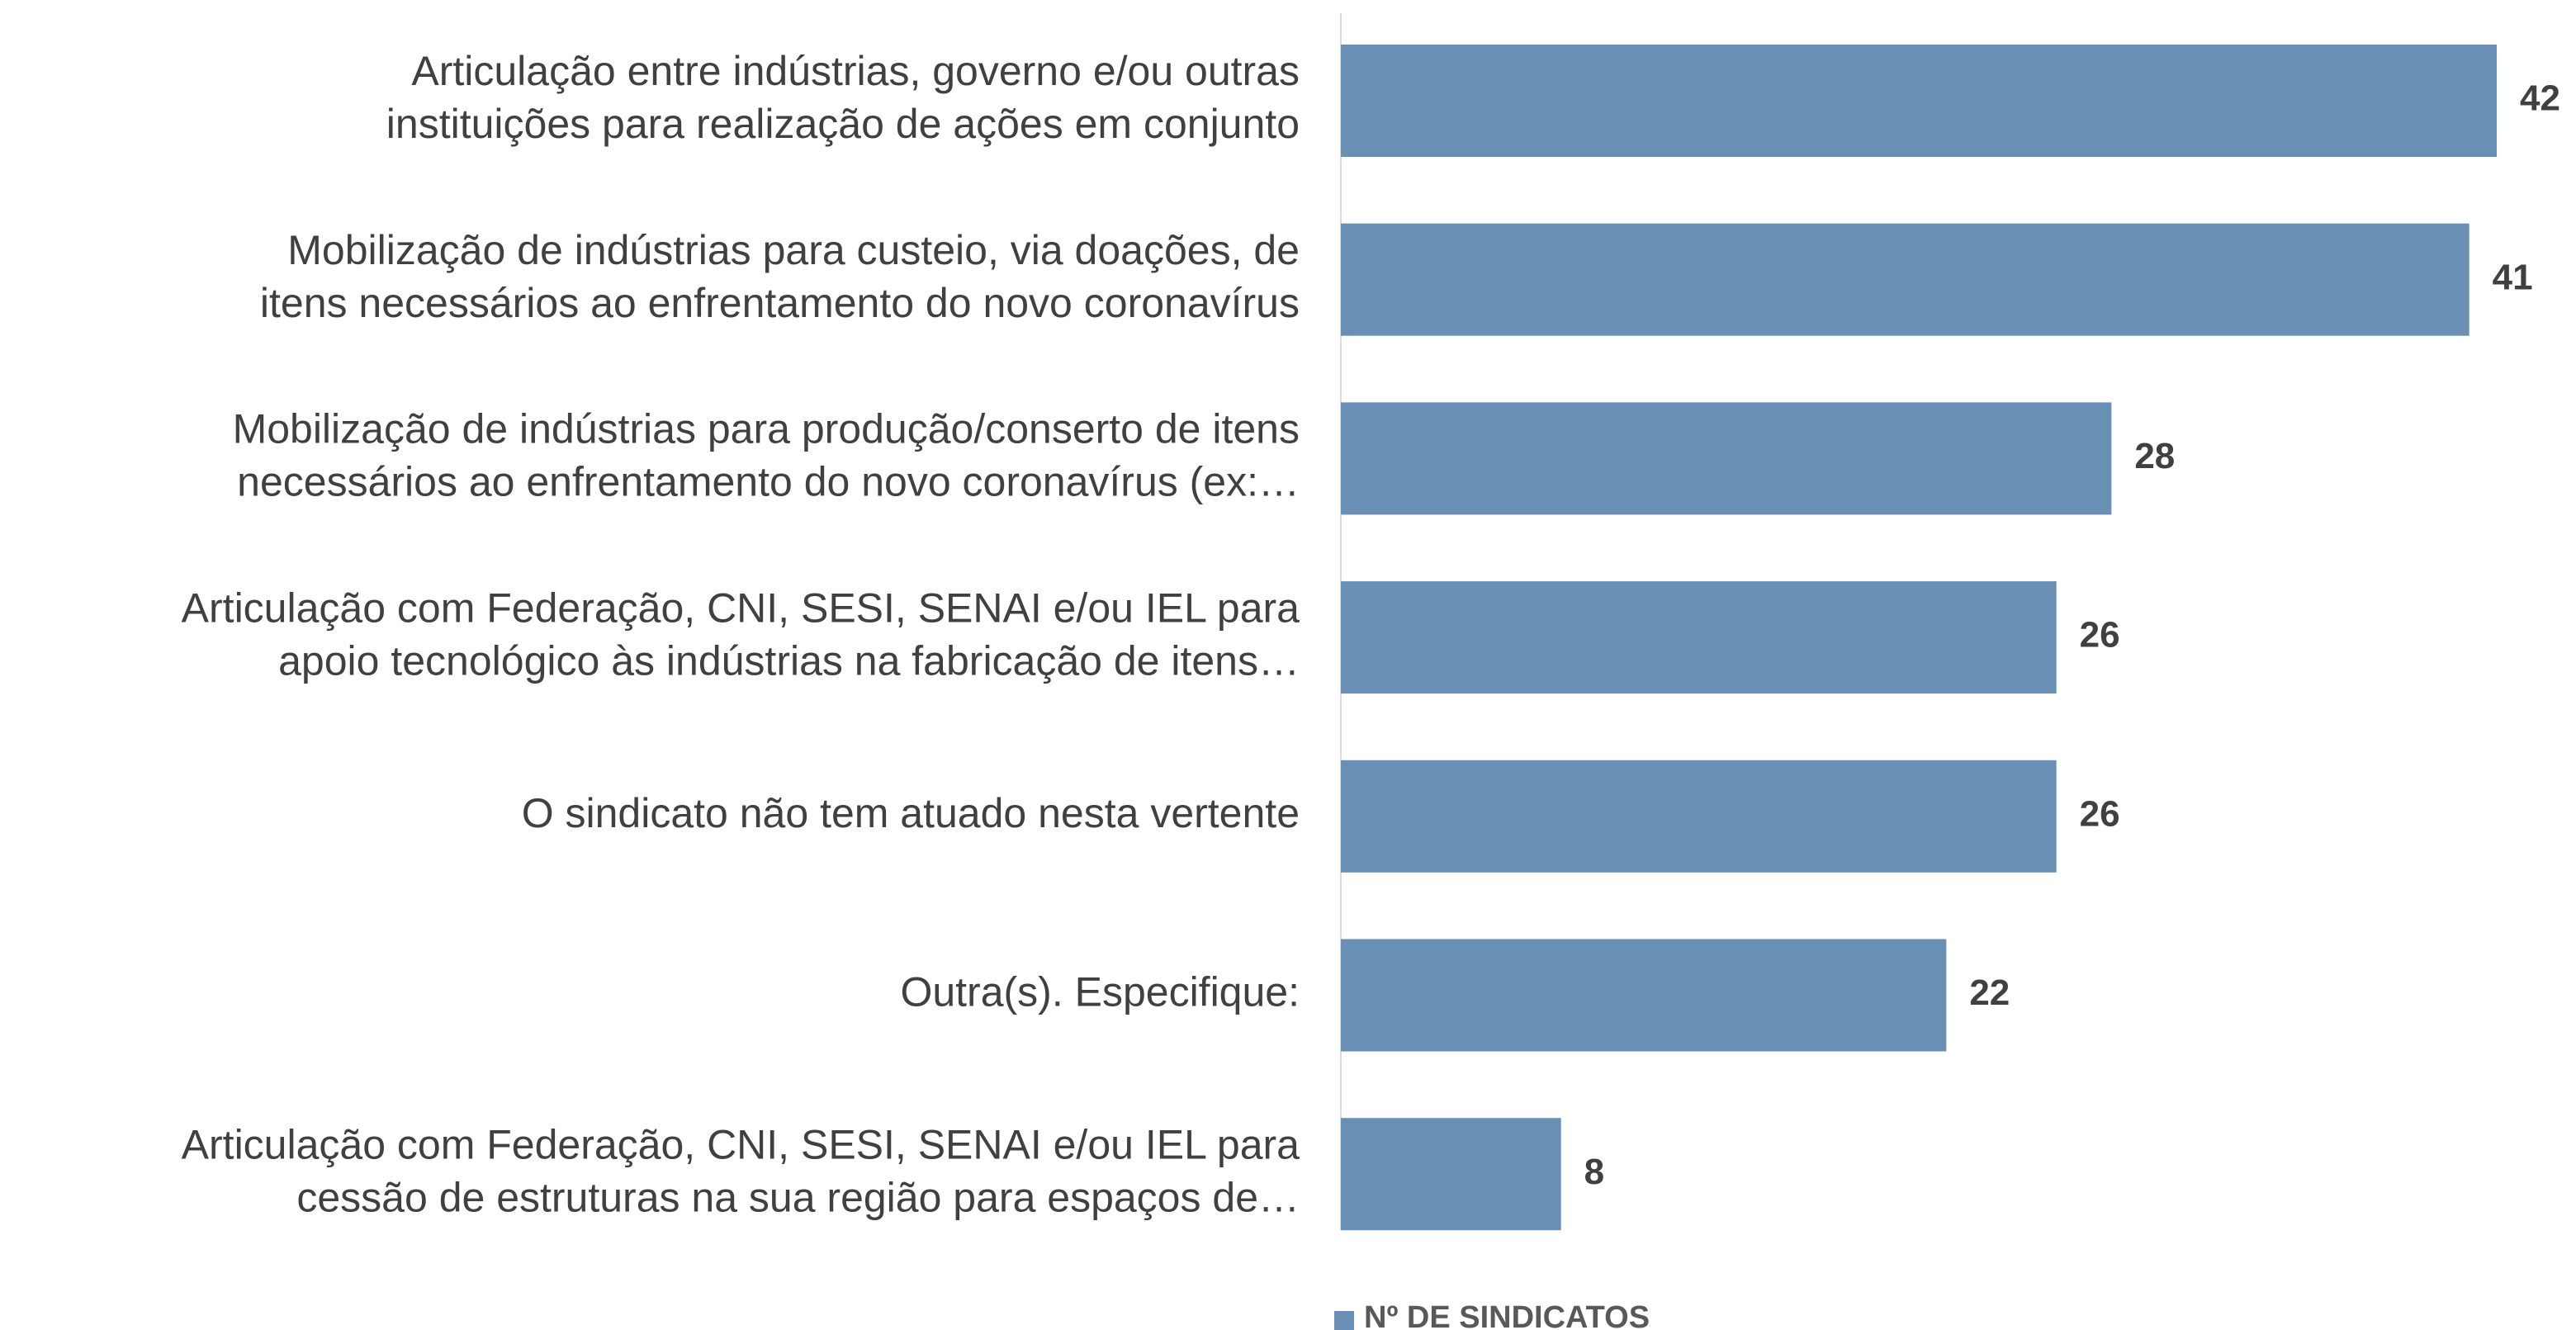 Image resolution: width=2576 pixels, height=1330 pixels. What do you see at coordinates (1989, 993) in the screenshot?
I see `value-label: 22` at bounding box center [1989, 993].